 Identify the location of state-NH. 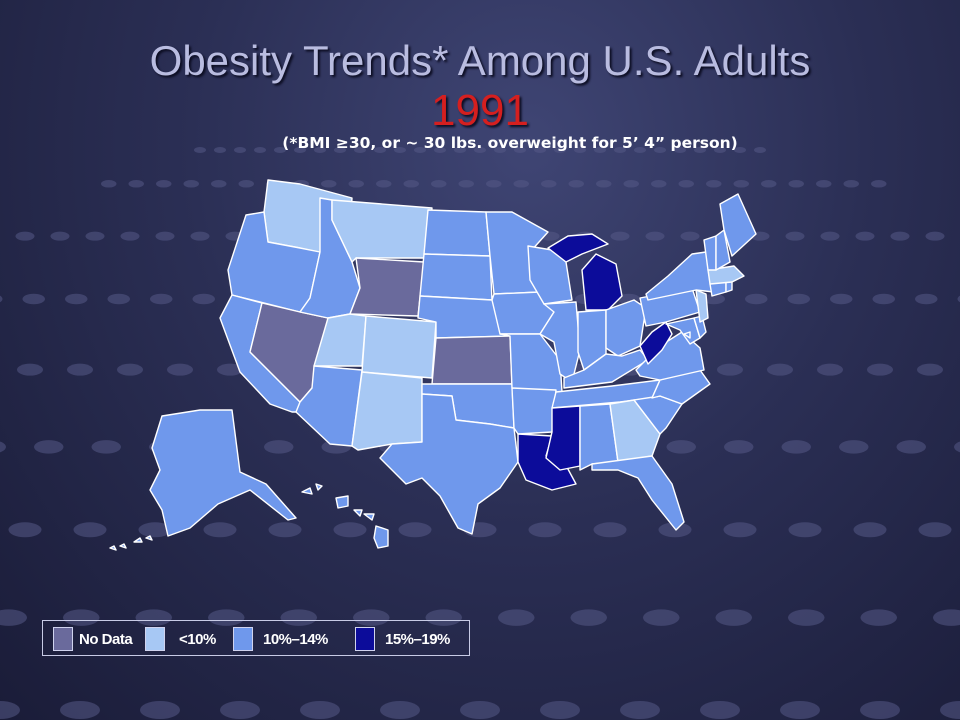
(723, 250).